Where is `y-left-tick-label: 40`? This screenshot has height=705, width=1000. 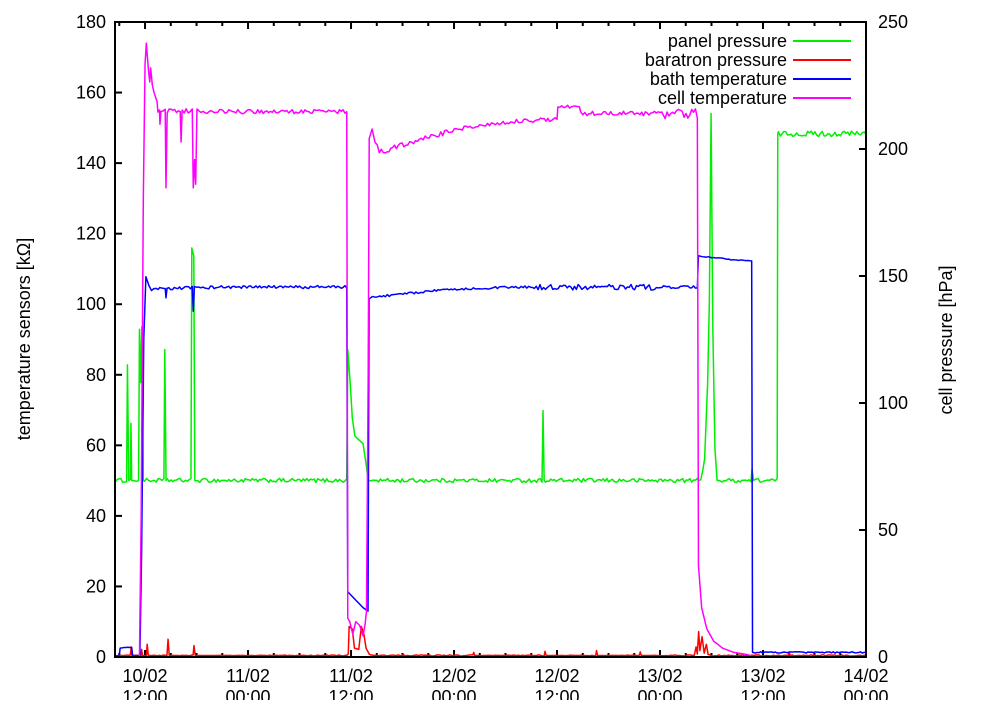
y-left-tick-label: 40 is located at coordinates (96, 516).